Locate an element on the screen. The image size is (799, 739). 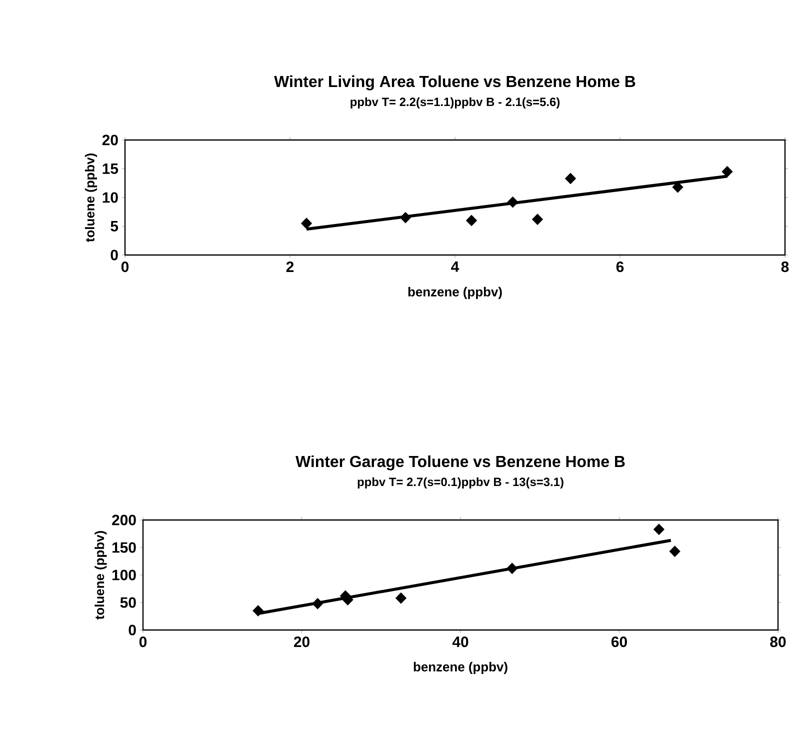
y-tick-label: 150 is located at coordinates (124, 547).